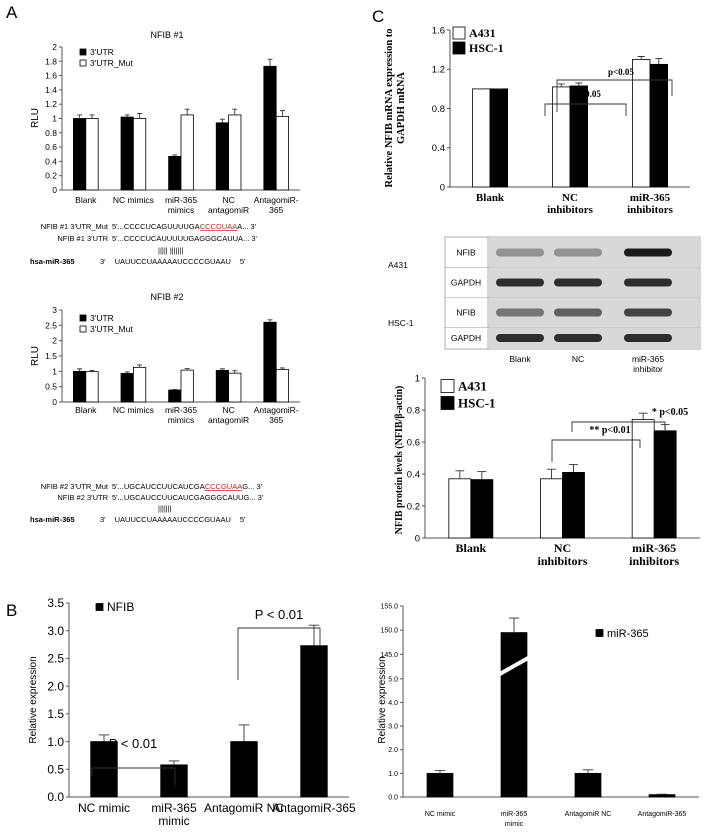 Image resolution: width=705 pixels, height=833 pixels. What do you see at coordinates (174, 814) in the screenshot?
I see `x-tick-label: miR-365 mimic` at bounding box center [174, 814].